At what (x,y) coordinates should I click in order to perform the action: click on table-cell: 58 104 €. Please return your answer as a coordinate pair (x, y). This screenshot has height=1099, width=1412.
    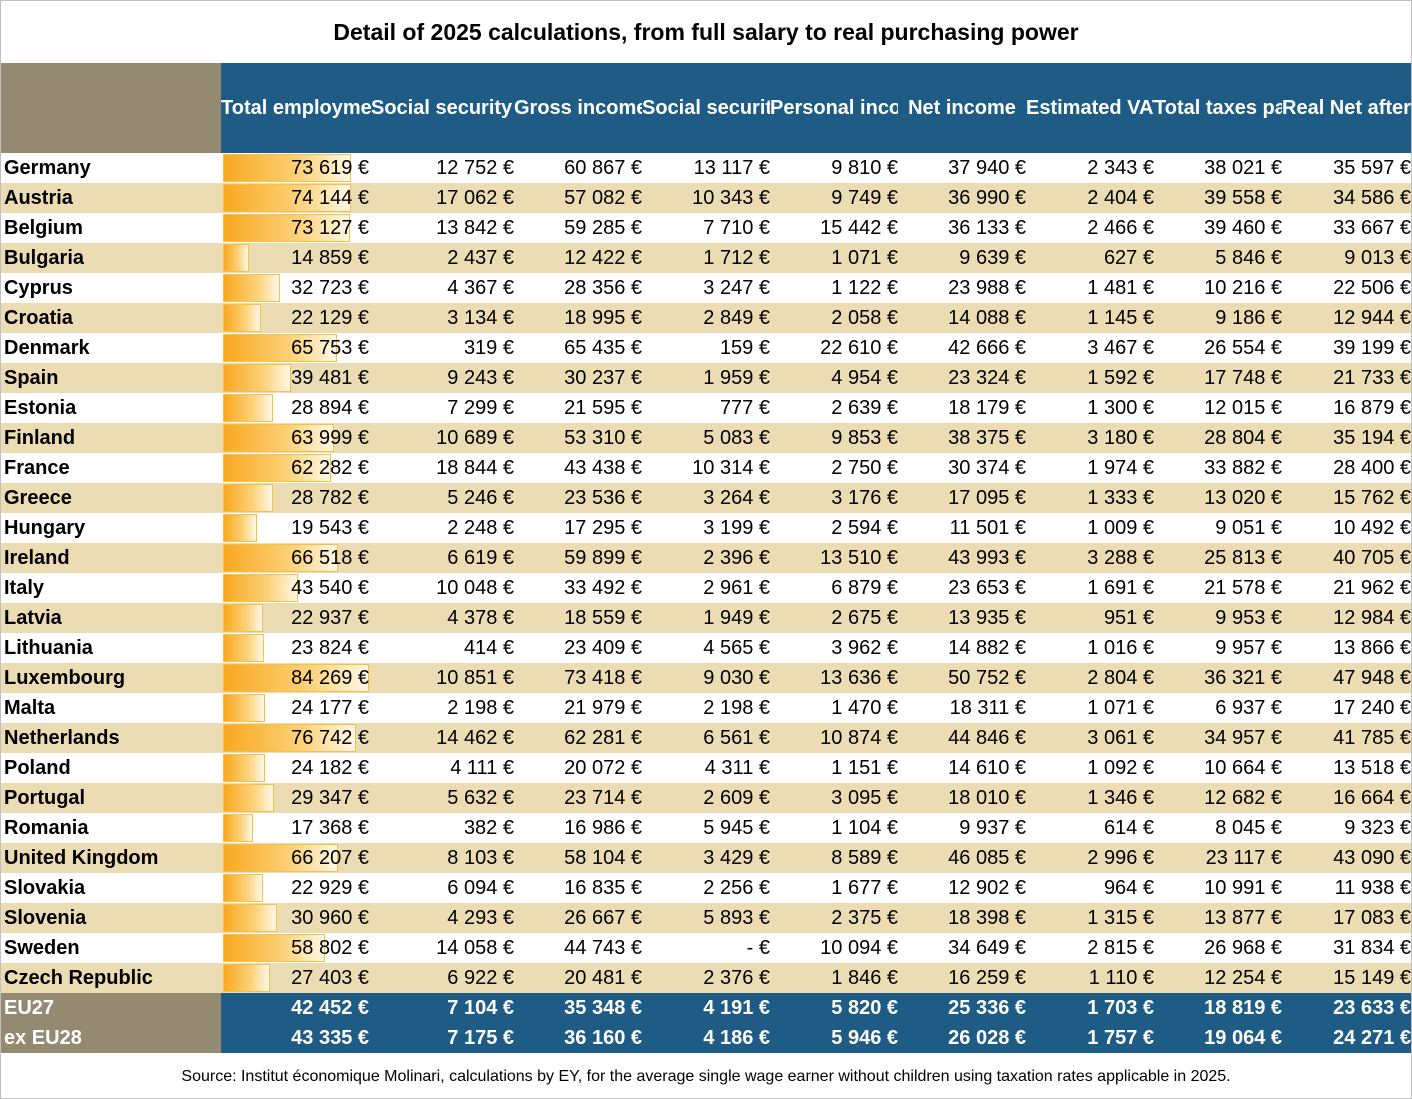
    Looking at the image, I should click on (578, 858).